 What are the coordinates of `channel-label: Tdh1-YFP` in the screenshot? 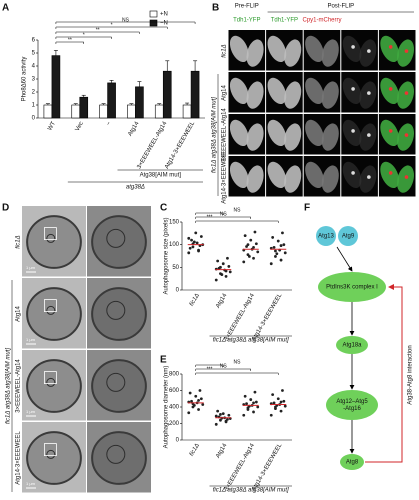 It's located at (284, 21).